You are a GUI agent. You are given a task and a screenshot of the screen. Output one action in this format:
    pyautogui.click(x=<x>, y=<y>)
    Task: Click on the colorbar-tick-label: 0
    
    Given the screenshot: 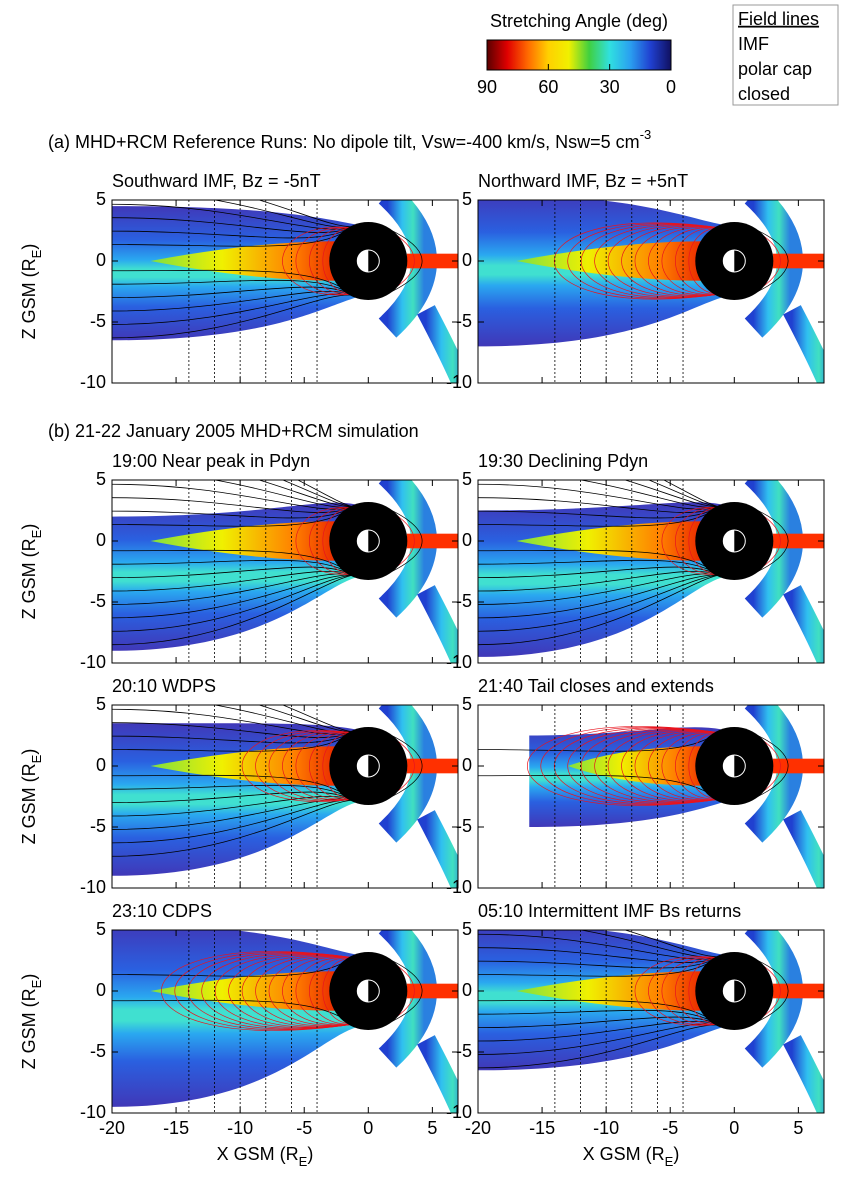 What is the action you would take?
    pyautogui.click(x=671, y=87)
    